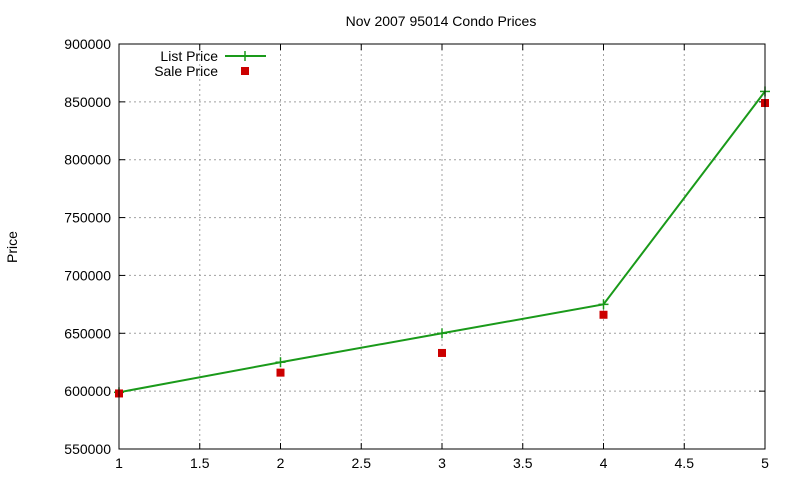 This screenshot has height=480, width=800. What do you see at coordinates (523, 463) in the screenshot?
I see `x-tick-label: 3.5` at bounding box center [523, 463].